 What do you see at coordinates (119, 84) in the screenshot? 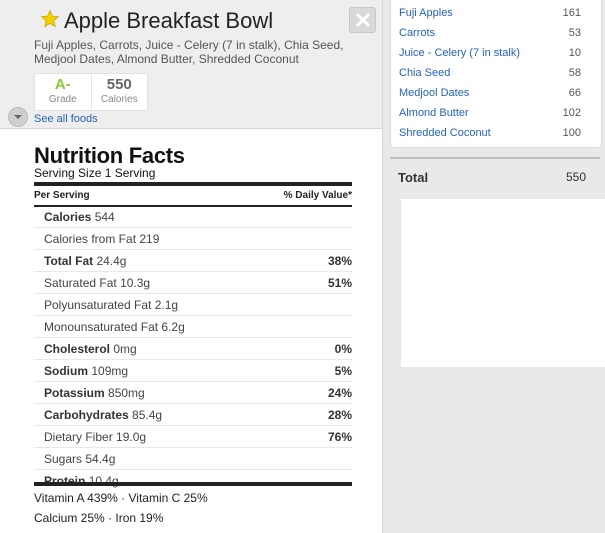
I see `calories-value: 550` at bounding box center [119, 84].